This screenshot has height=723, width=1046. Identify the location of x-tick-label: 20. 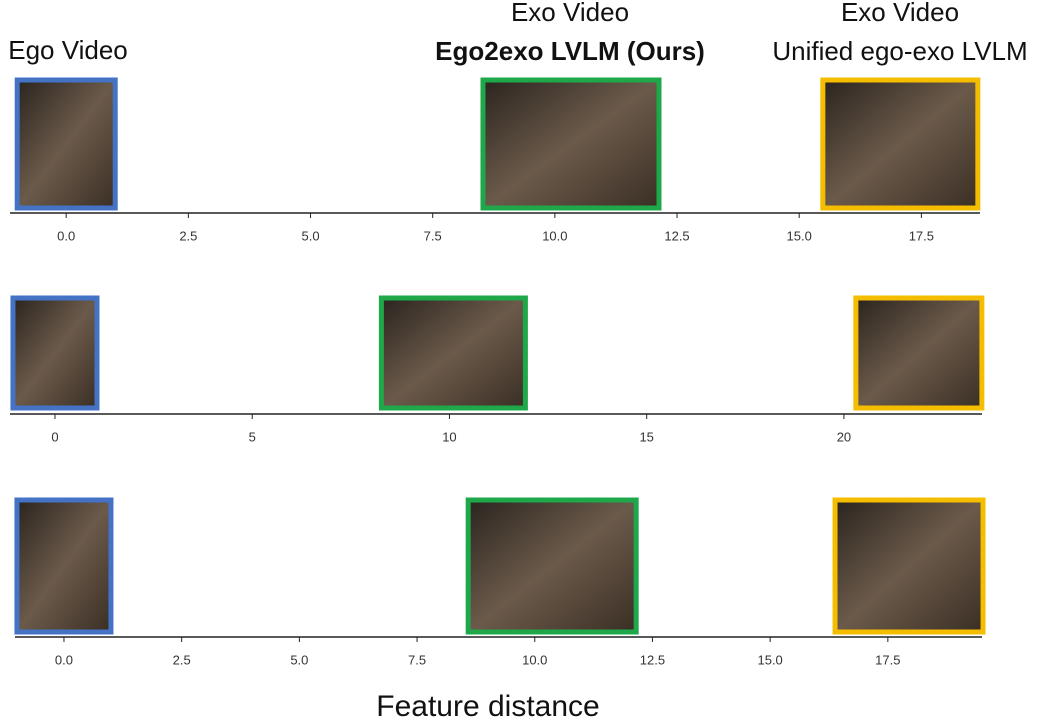
(844, 436).